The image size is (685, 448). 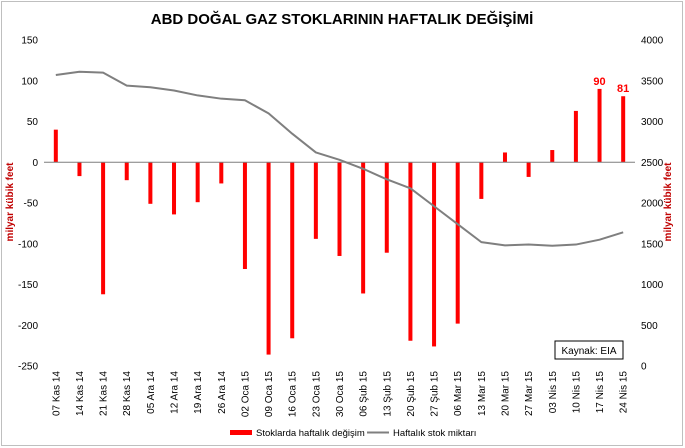 I want to click on legend-bar-label: Stoklarda haftalık değişim, so click(x=310, y=433).